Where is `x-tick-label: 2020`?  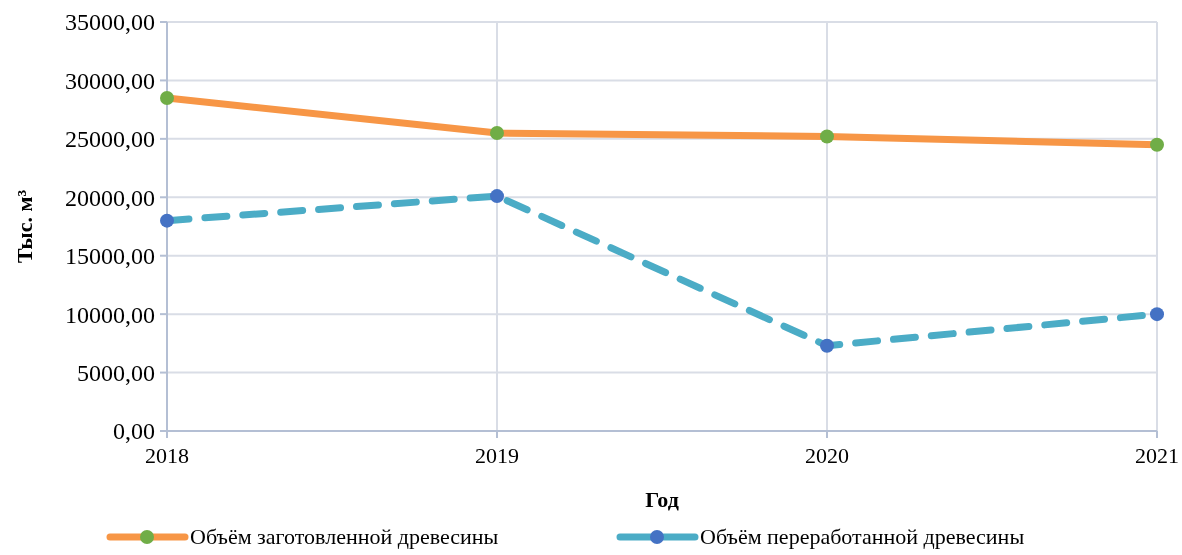
x-tick-label: 2020 is located at coordinates (827, 455).